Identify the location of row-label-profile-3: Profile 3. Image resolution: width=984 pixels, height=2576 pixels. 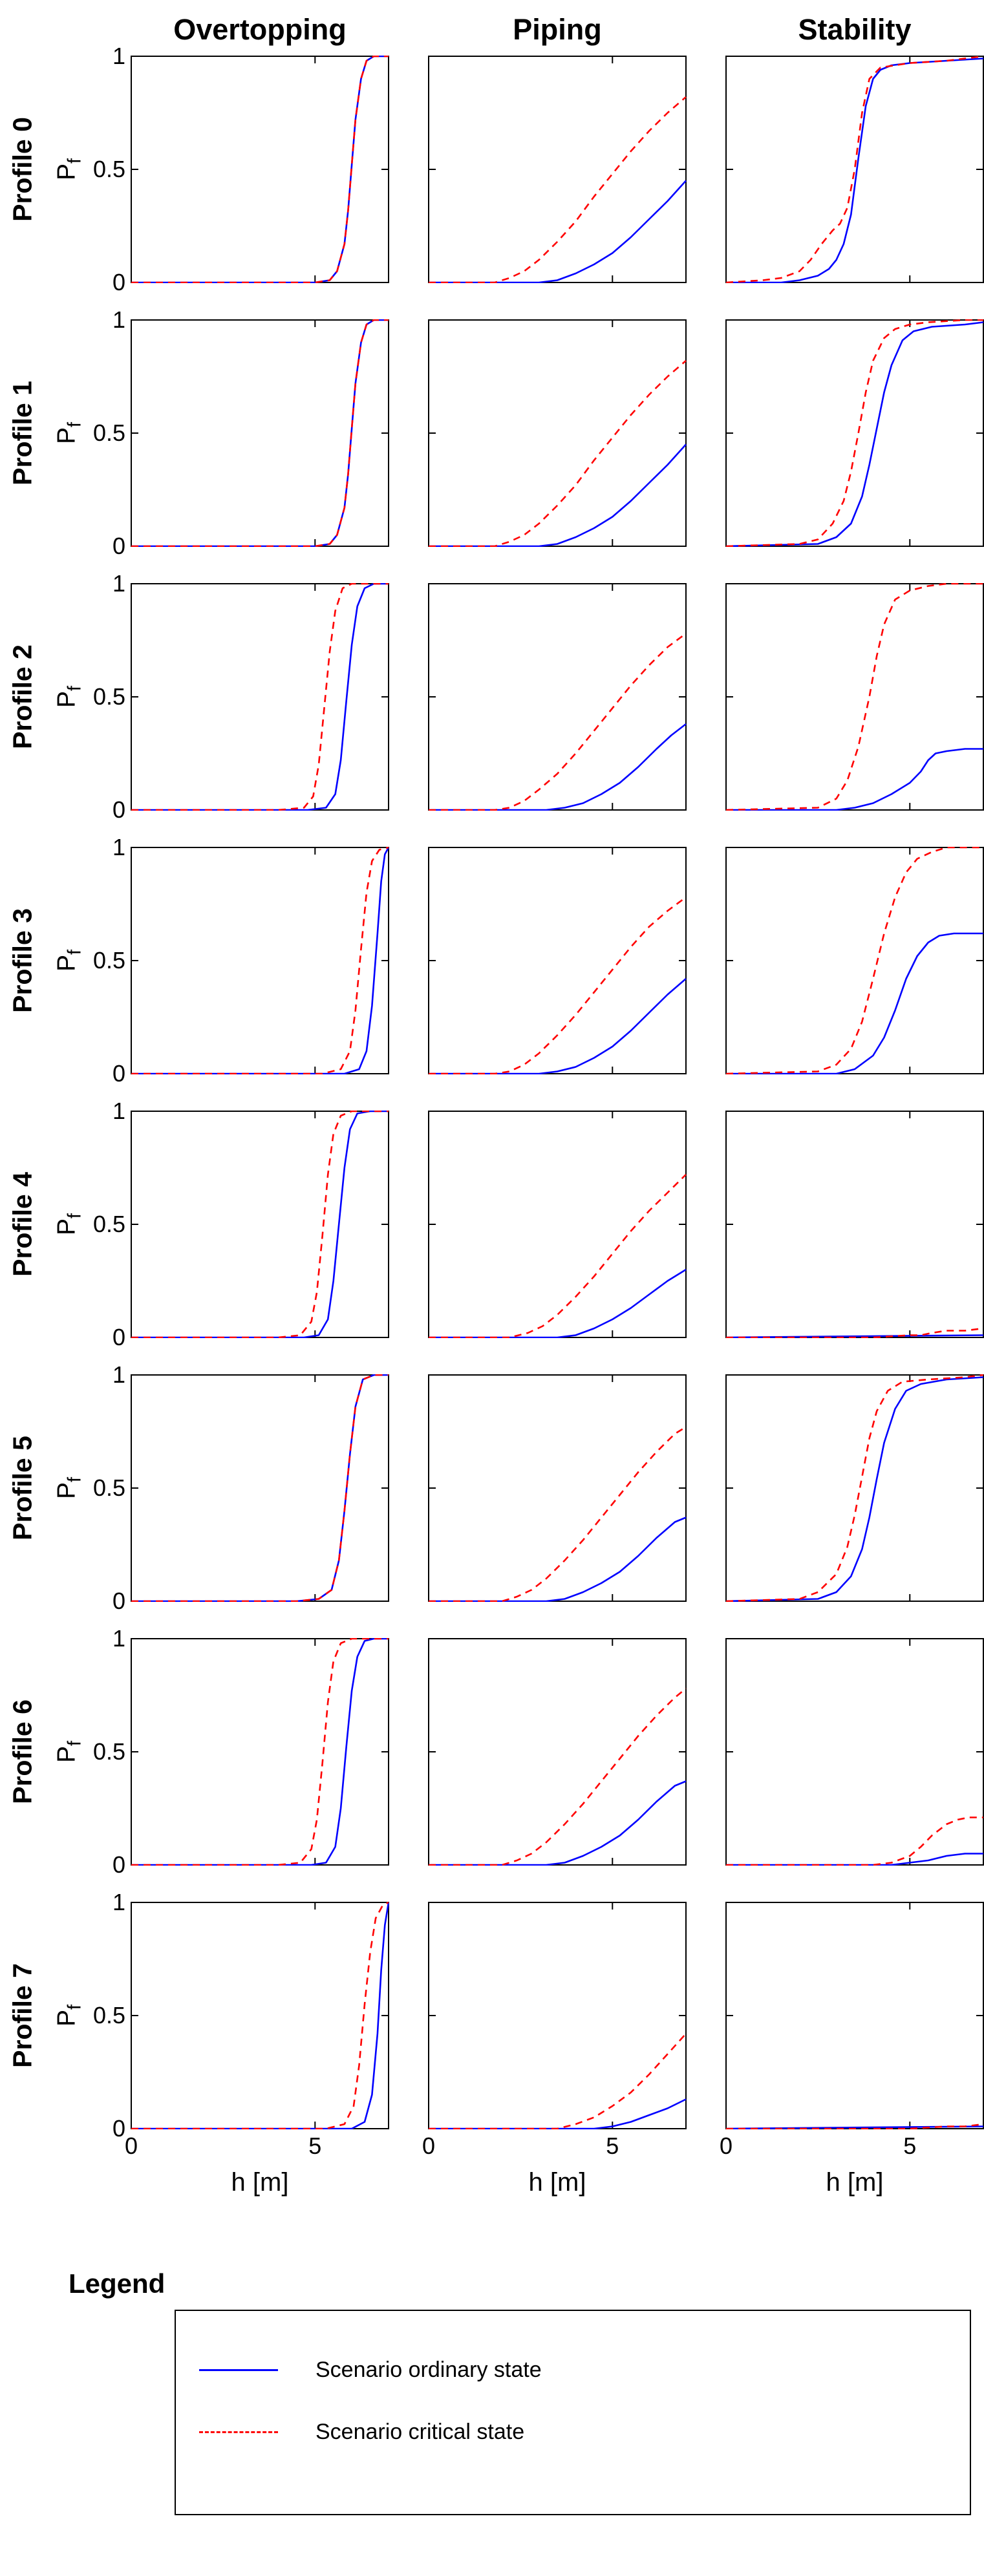
(22, 960).